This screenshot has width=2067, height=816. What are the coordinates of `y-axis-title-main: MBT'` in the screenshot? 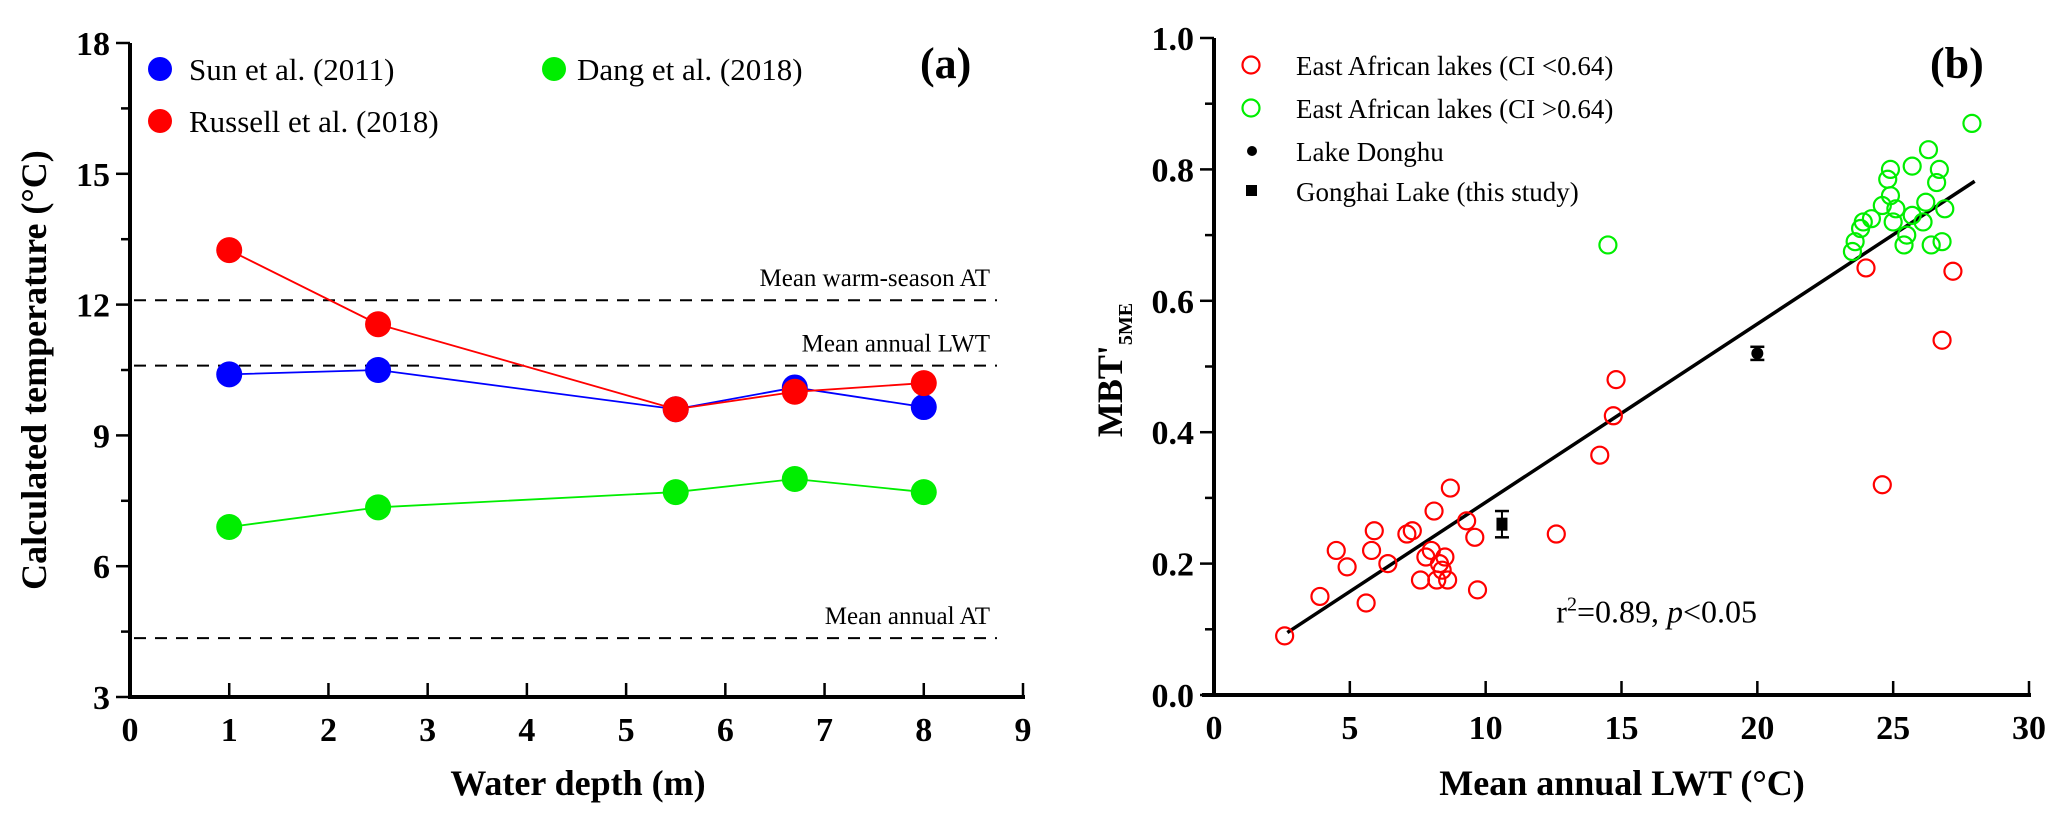 It's located at (1110, 391).